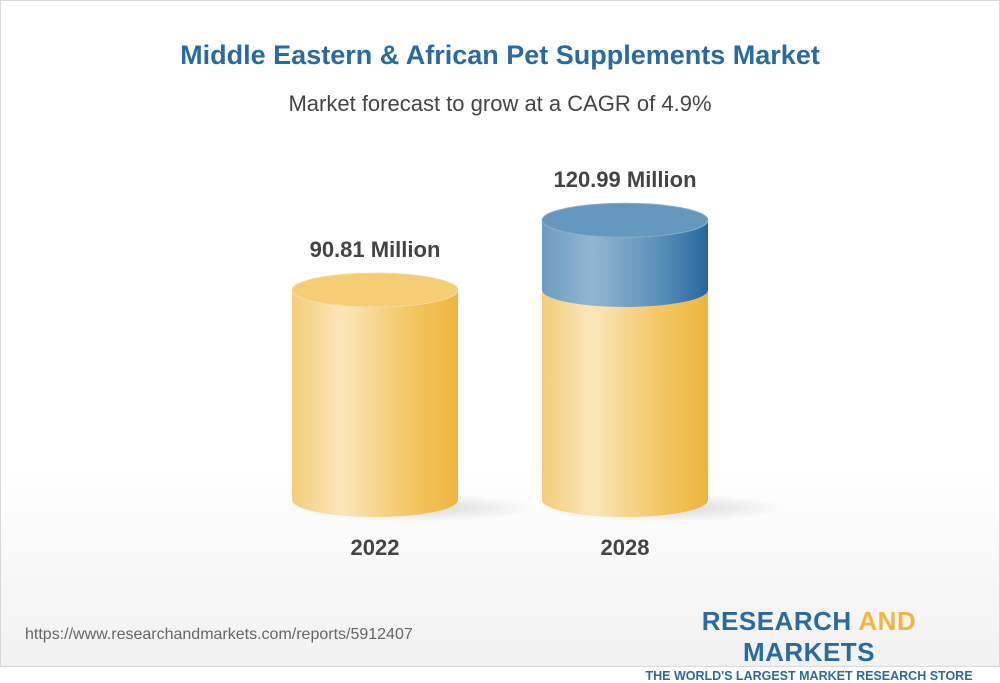 The height and width of the screenshot is (683, 1000). I want to click on data-label-2028: 120.99 Million, so click(624, 179).